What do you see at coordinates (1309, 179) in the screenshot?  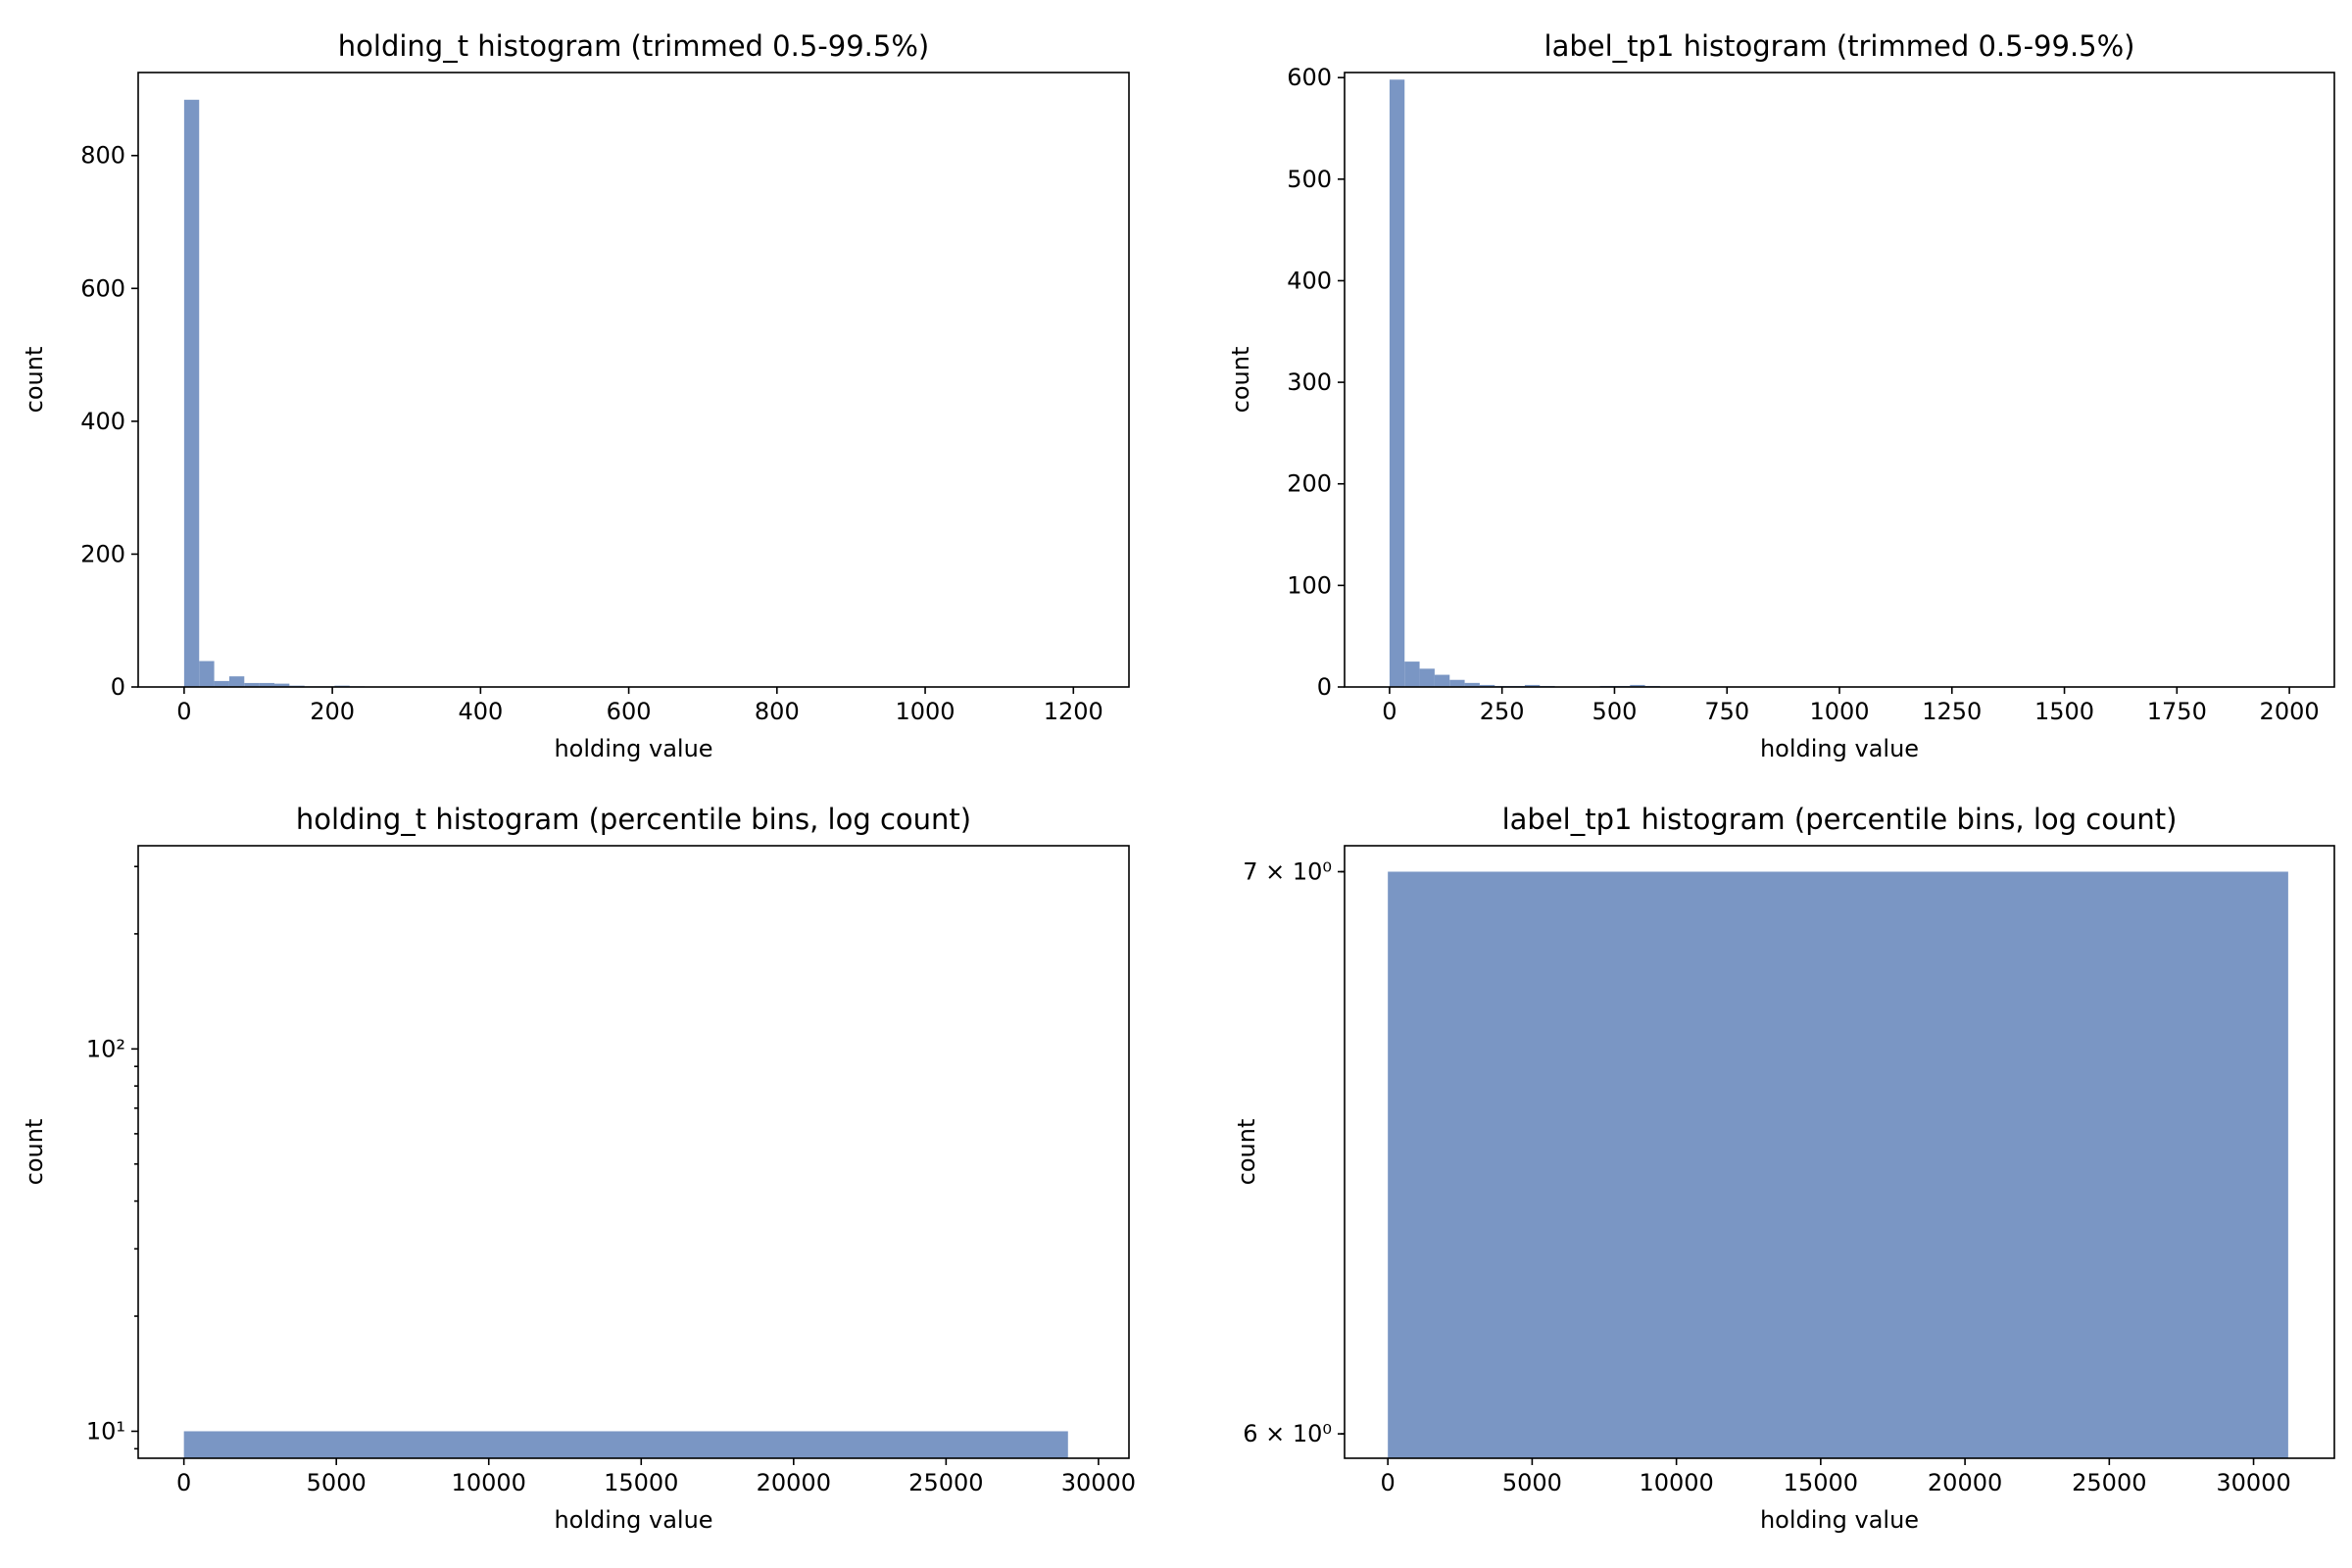 I see `y-tick-label: 500` at bounding box center [1309, 179].